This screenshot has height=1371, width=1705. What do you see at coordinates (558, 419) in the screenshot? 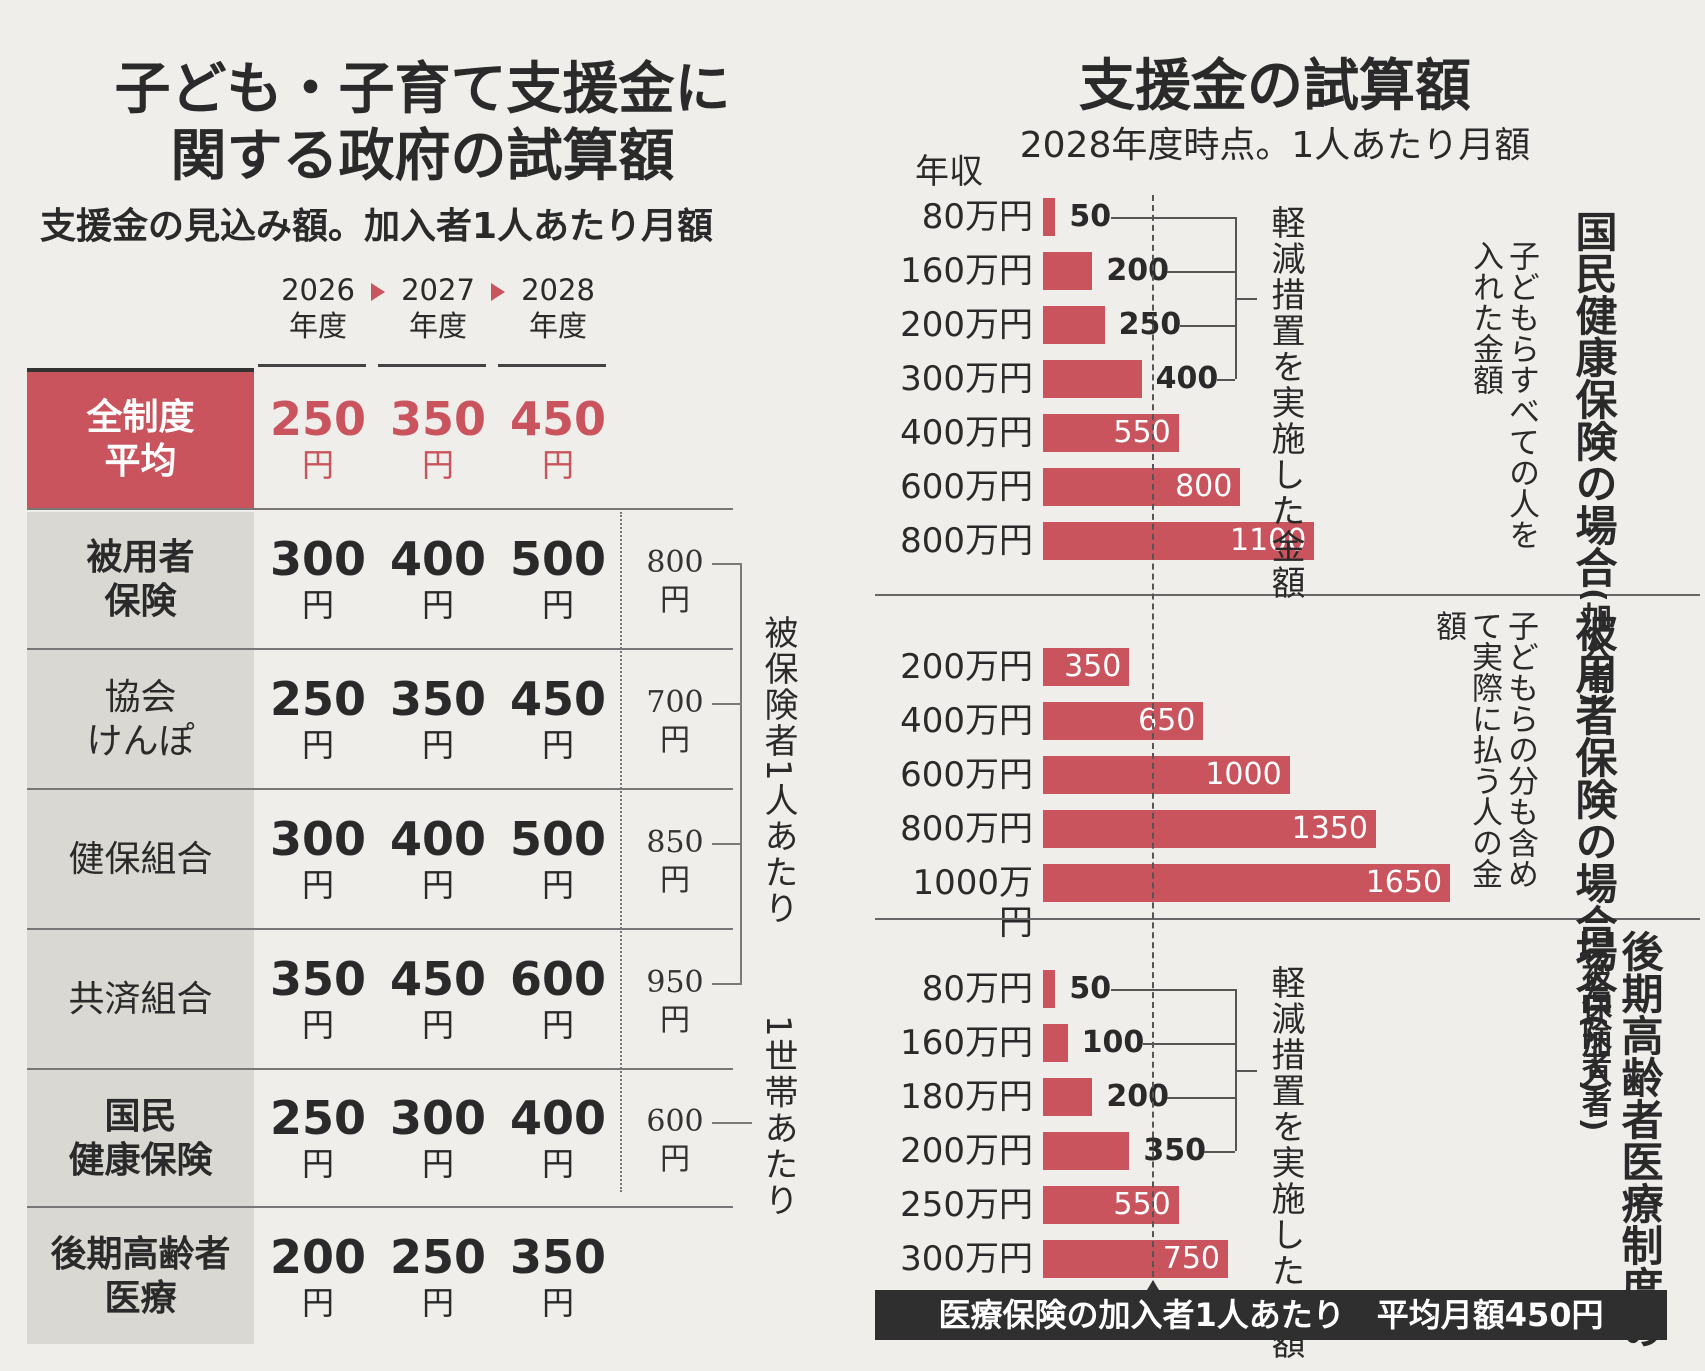
I see `value-cell: 450` at bounding box center [558, 419].